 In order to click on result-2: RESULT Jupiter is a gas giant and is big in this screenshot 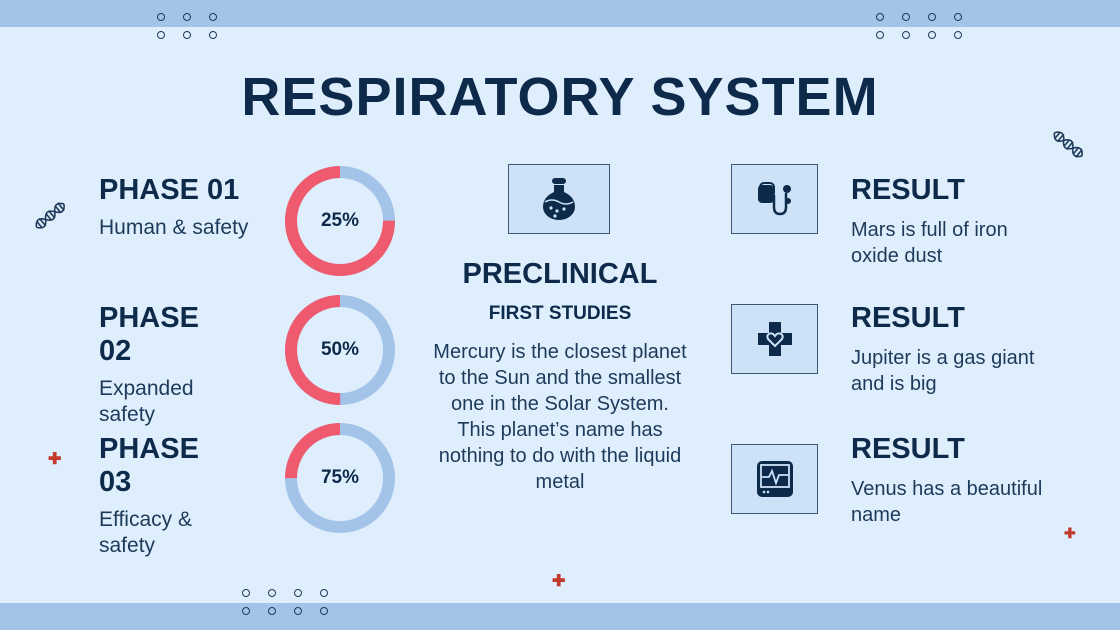, I will do `click(951, 349)`.